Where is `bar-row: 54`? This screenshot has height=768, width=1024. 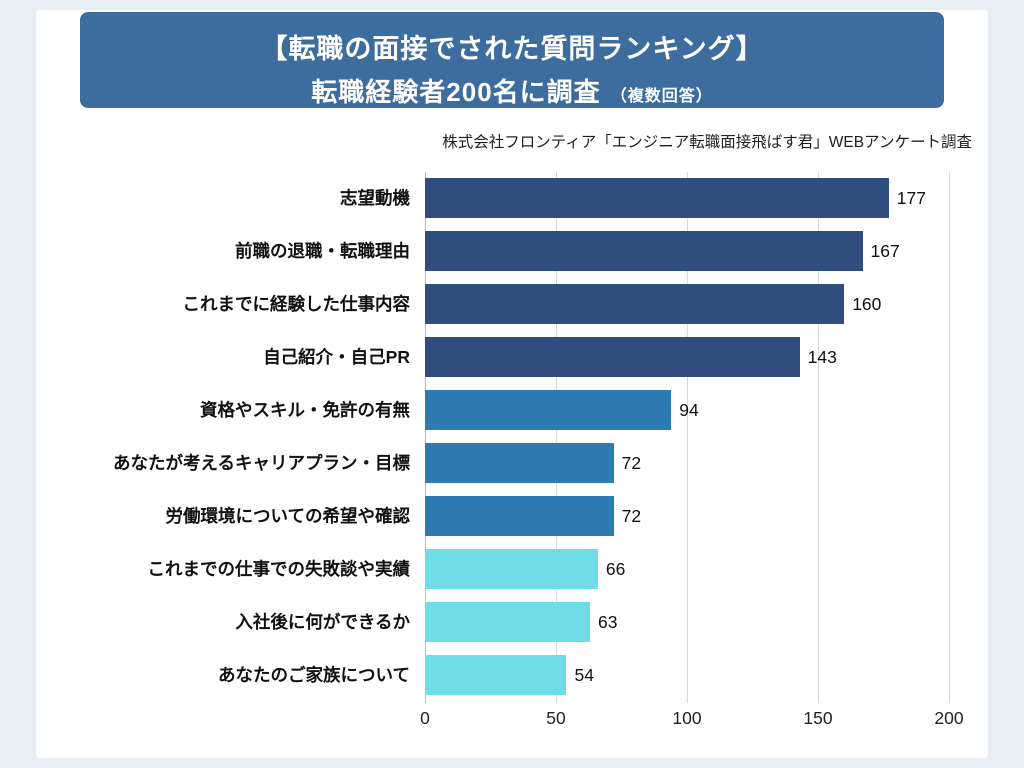 bar-row: 54 is located at coordinates (687, 675).